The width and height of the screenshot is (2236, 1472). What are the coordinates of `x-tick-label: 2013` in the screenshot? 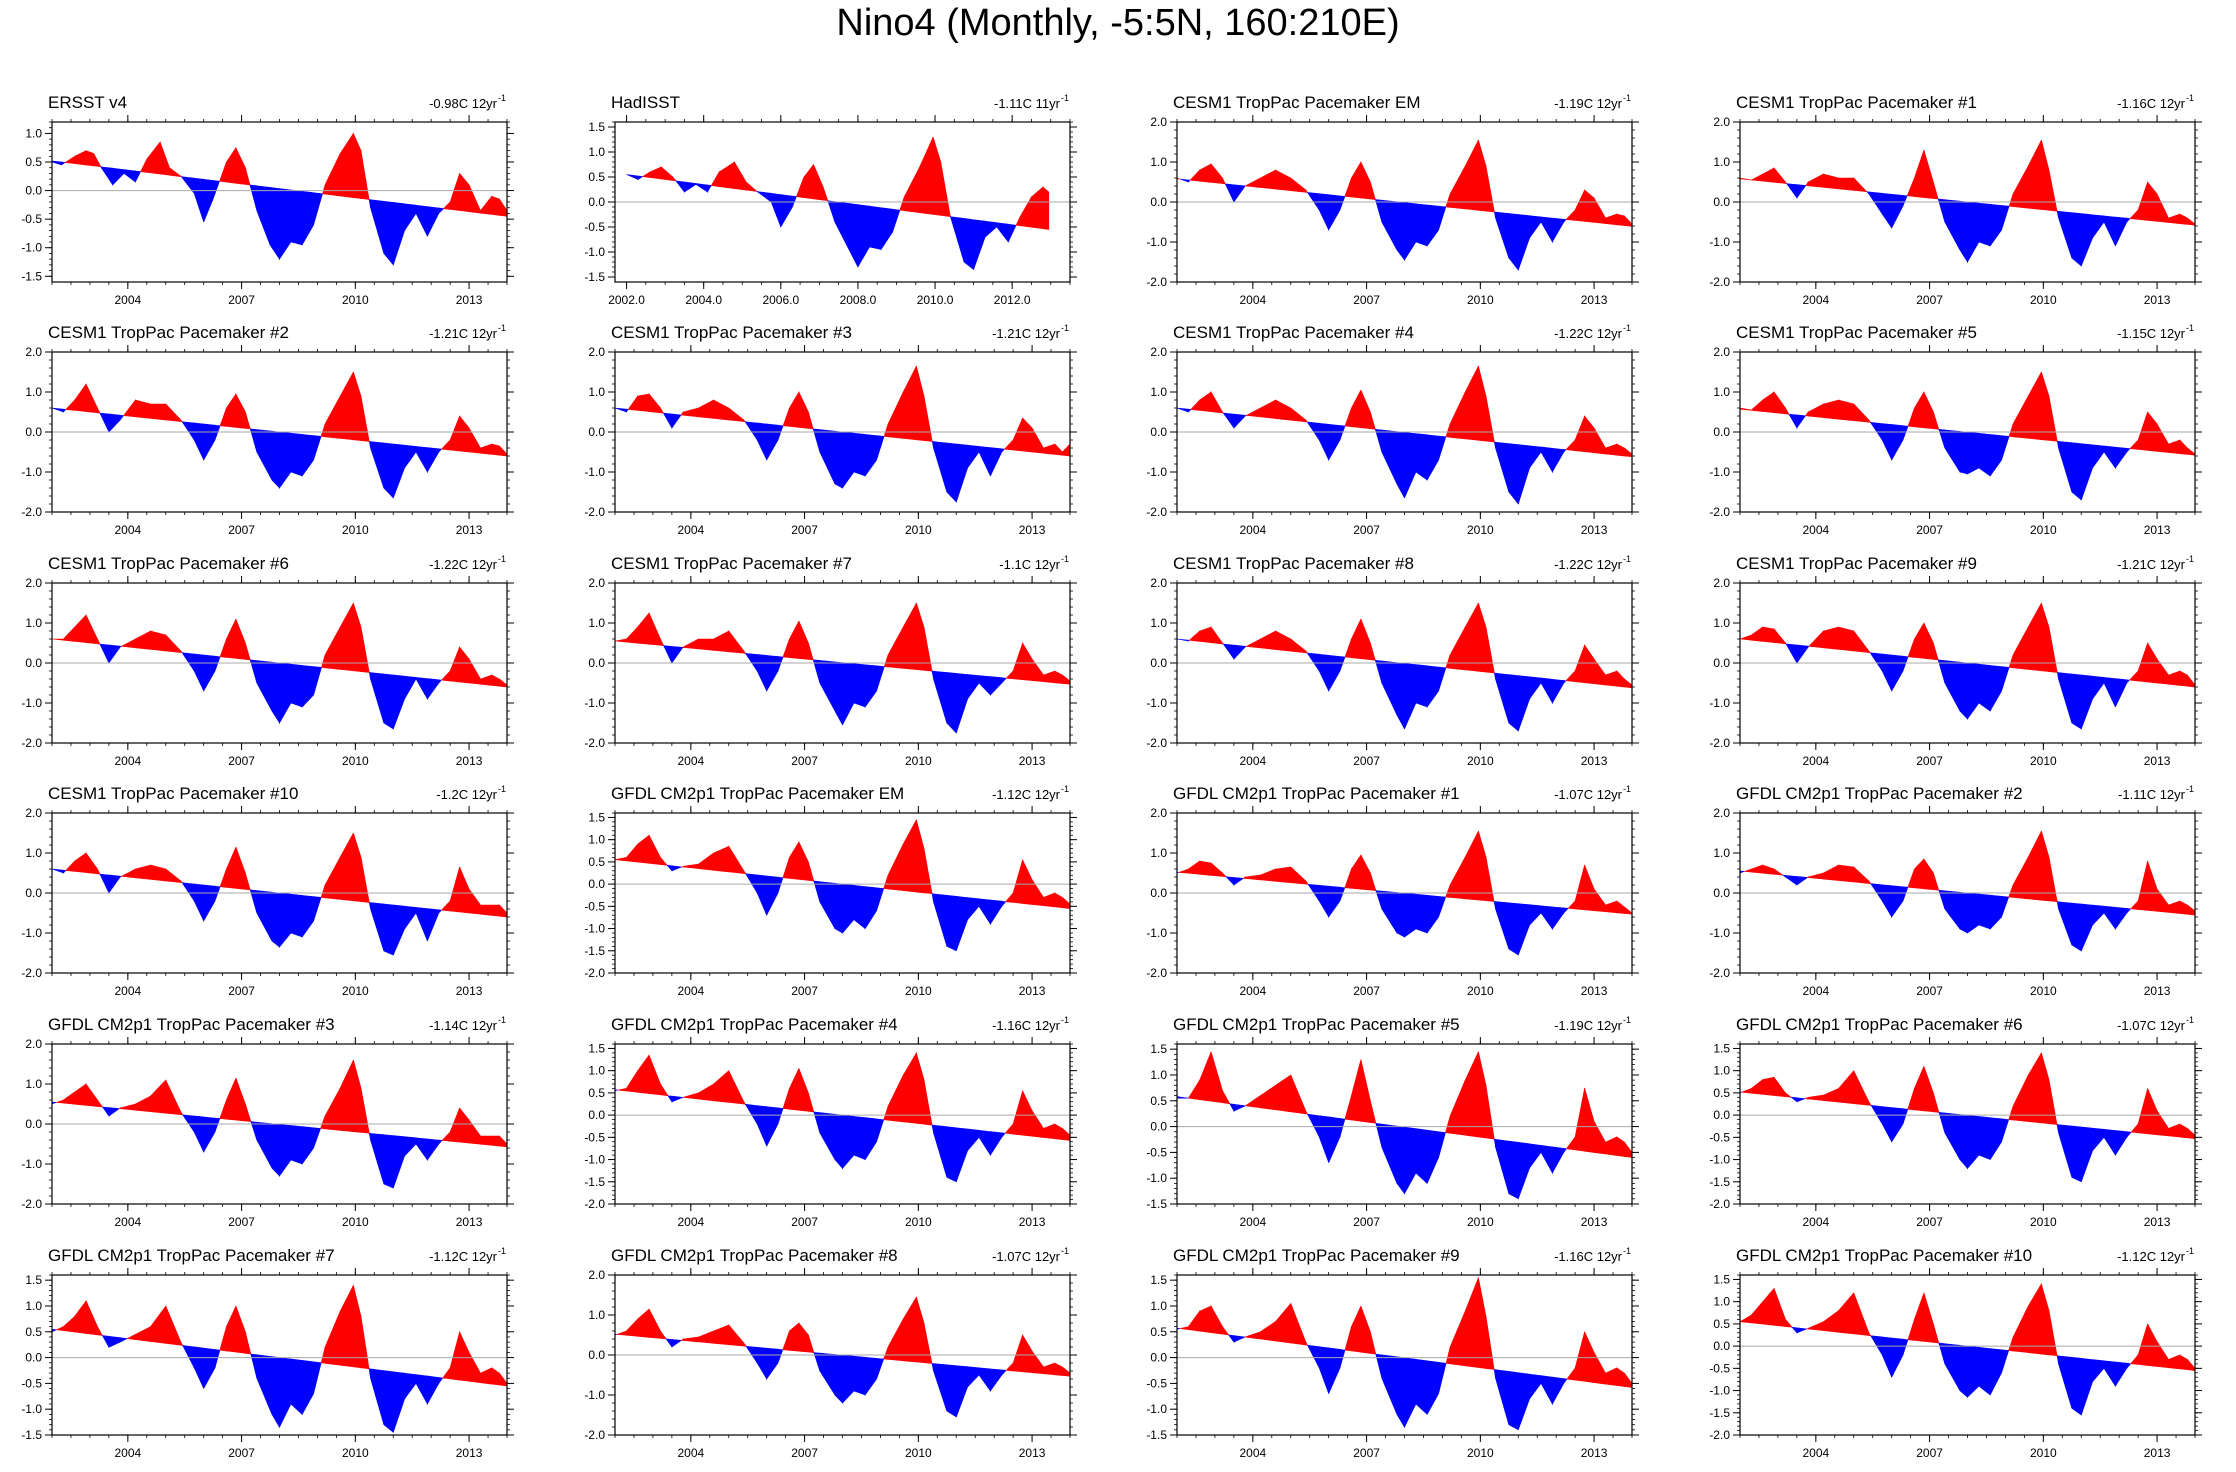 It's located at (1594, 761).